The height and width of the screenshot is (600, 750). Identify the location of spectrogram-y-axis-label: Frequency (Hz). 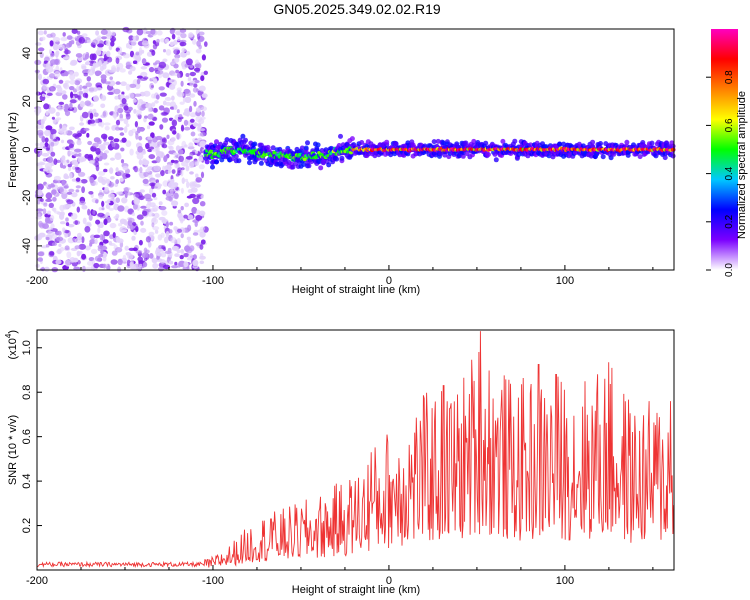
(13, 150).